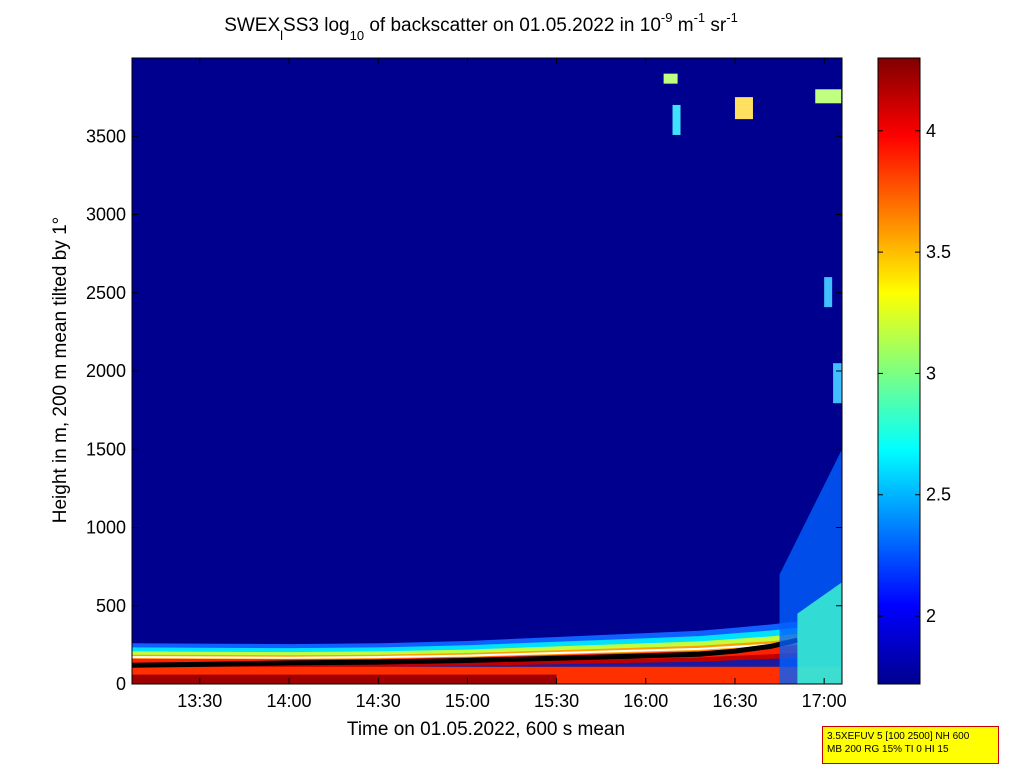 Image resolution: width=1023 pixels, height=767 pixels. Describe the element at coordinates (106, 136) in the screenshot. I see `y-tick-label: 3500` at that location.